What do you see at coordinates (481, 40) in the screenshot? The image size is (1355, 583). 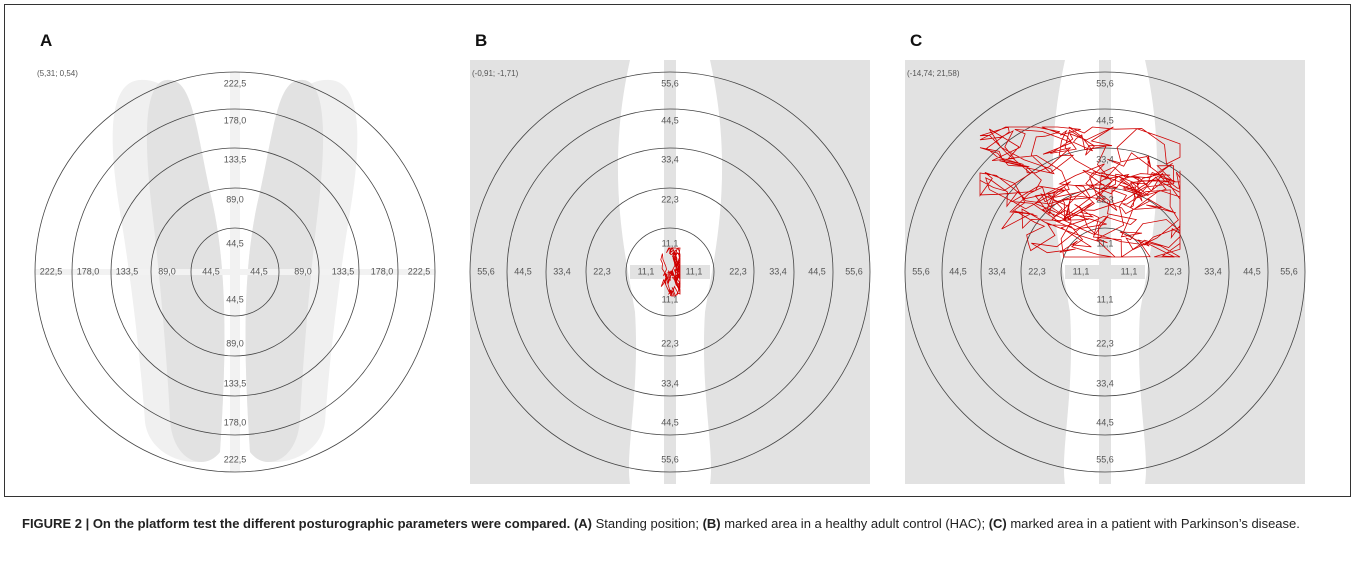 I see `panel-letter: B` at bounding box center [481, 40].